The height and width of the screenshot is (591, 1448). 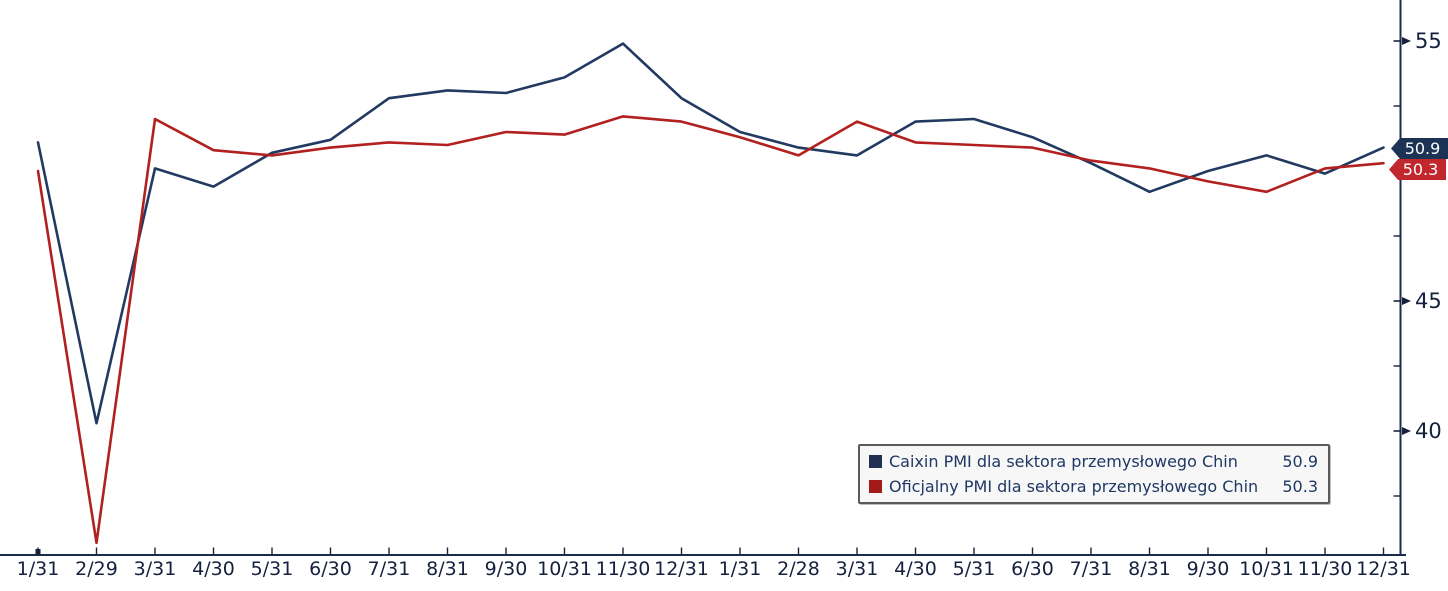 I want to click on caixin-last-value-tag: 50.9, so click(x=1419, y=148).